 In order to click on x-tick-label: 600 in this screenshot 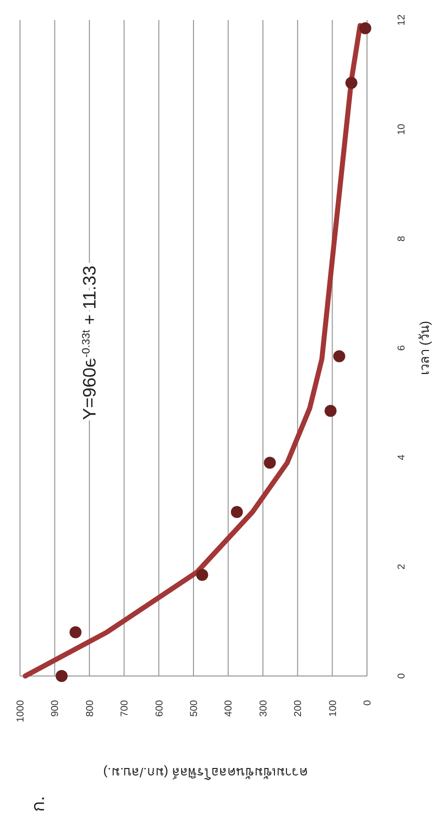, I will do `click(160, 708)`.